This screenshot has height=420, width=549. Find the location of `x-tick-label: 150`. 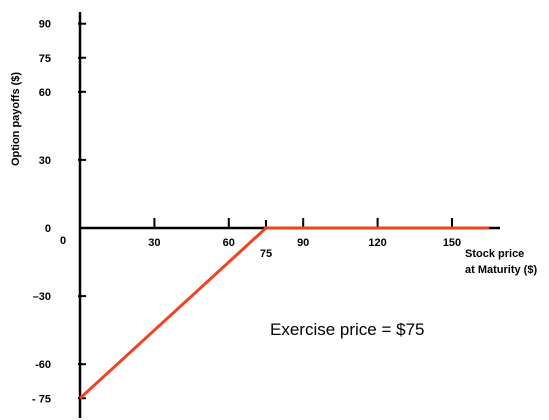

x-tick-label: 150 is located at coordinates (452, 243).